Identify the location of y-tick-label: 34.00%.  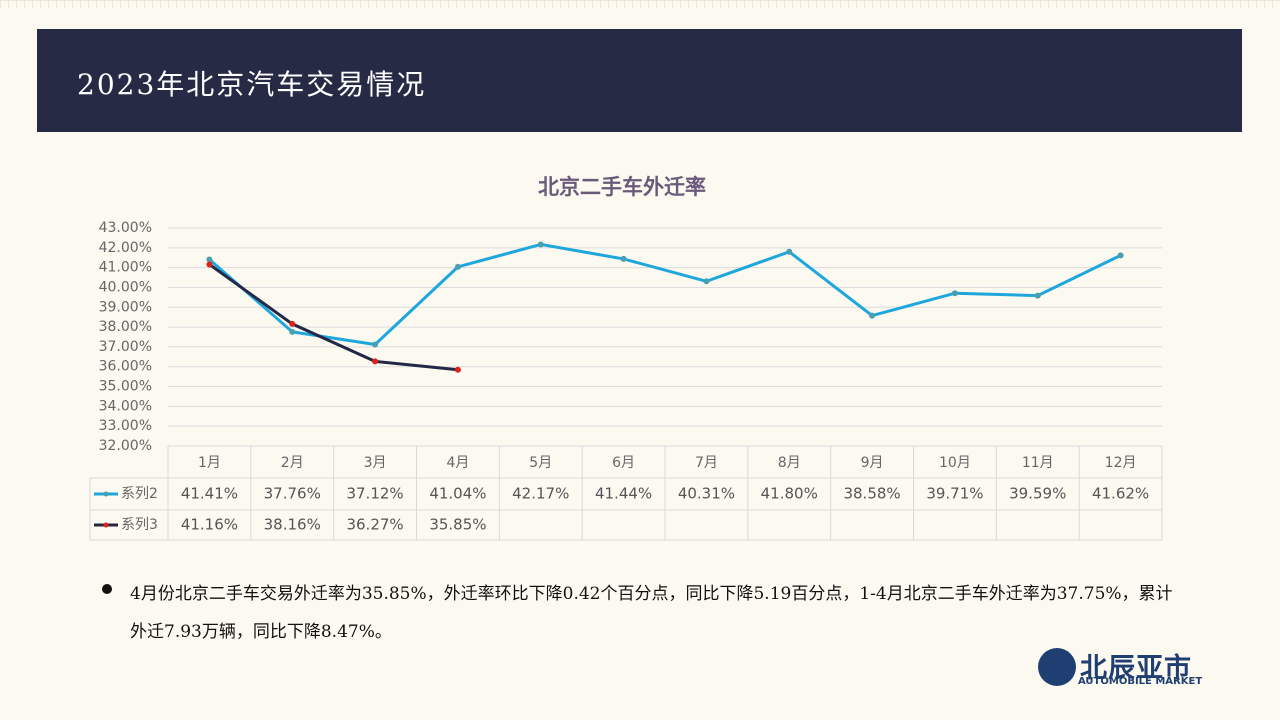
(125, 406).